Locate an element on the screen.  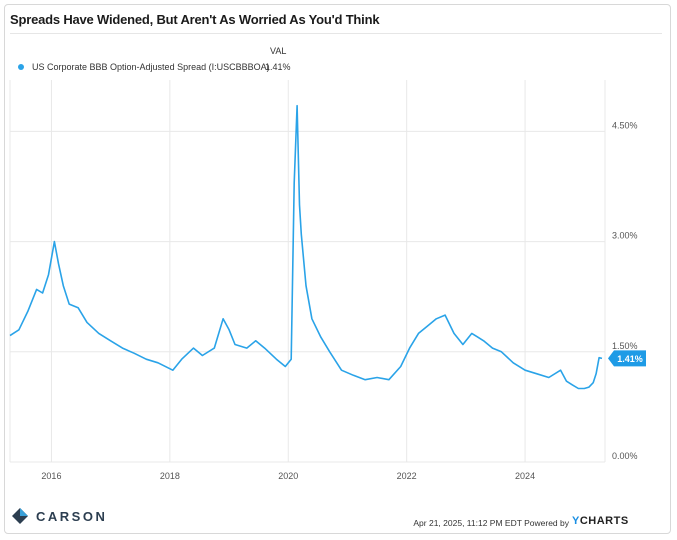
y-tick-label: 3.00% is located at coordinates (625, 236).